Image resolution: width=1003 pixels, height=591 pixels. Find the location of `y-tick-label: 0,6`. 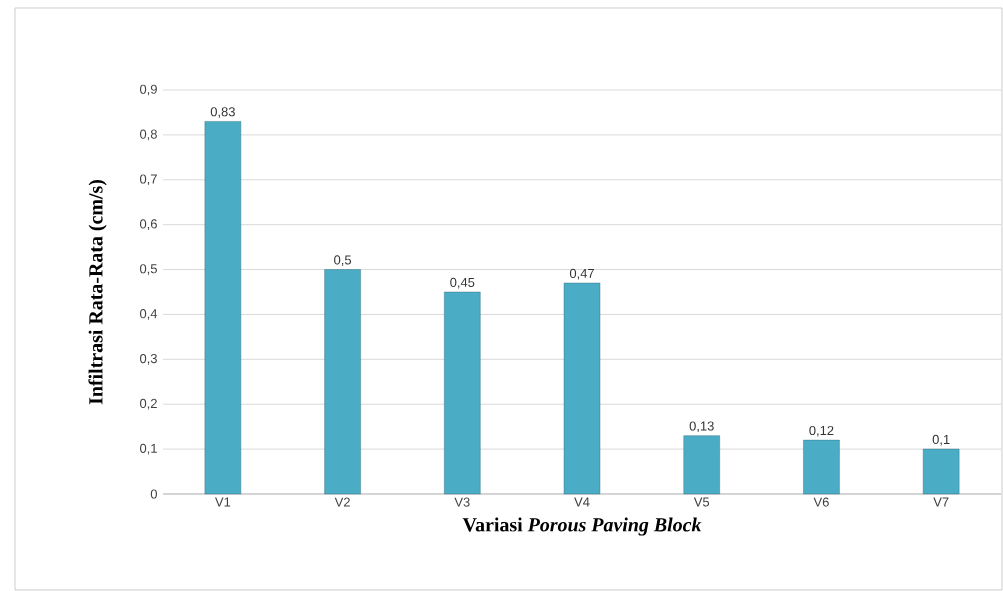

y-tick-label: 0,6 is located at coordinates (148, 225).